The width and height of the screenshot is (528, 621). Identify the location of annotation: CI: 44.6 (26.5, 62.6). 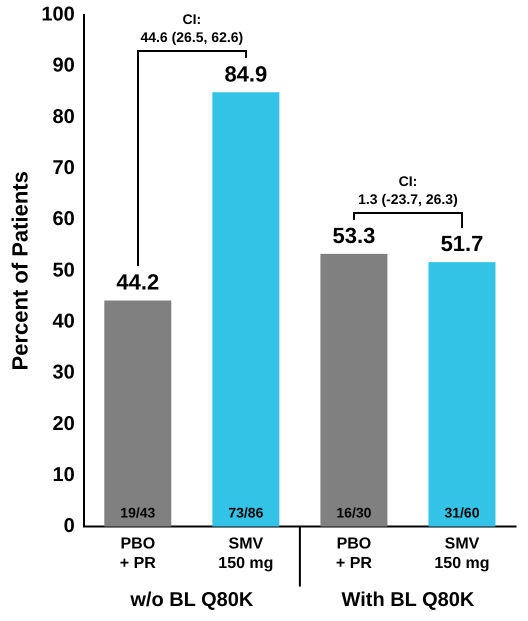
(192, 28).